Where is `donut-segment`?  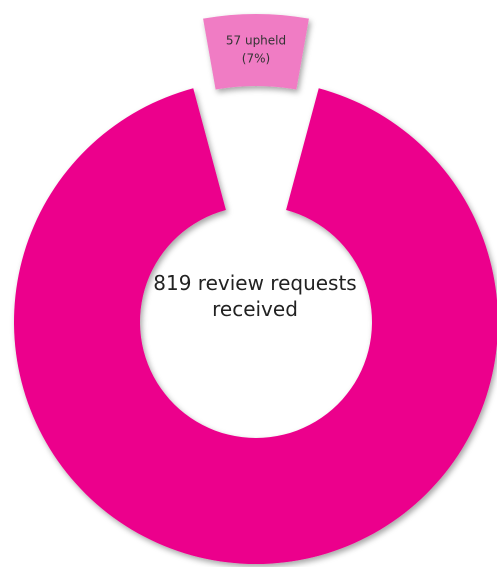 donut-segment is located at coordinates (256, 52).